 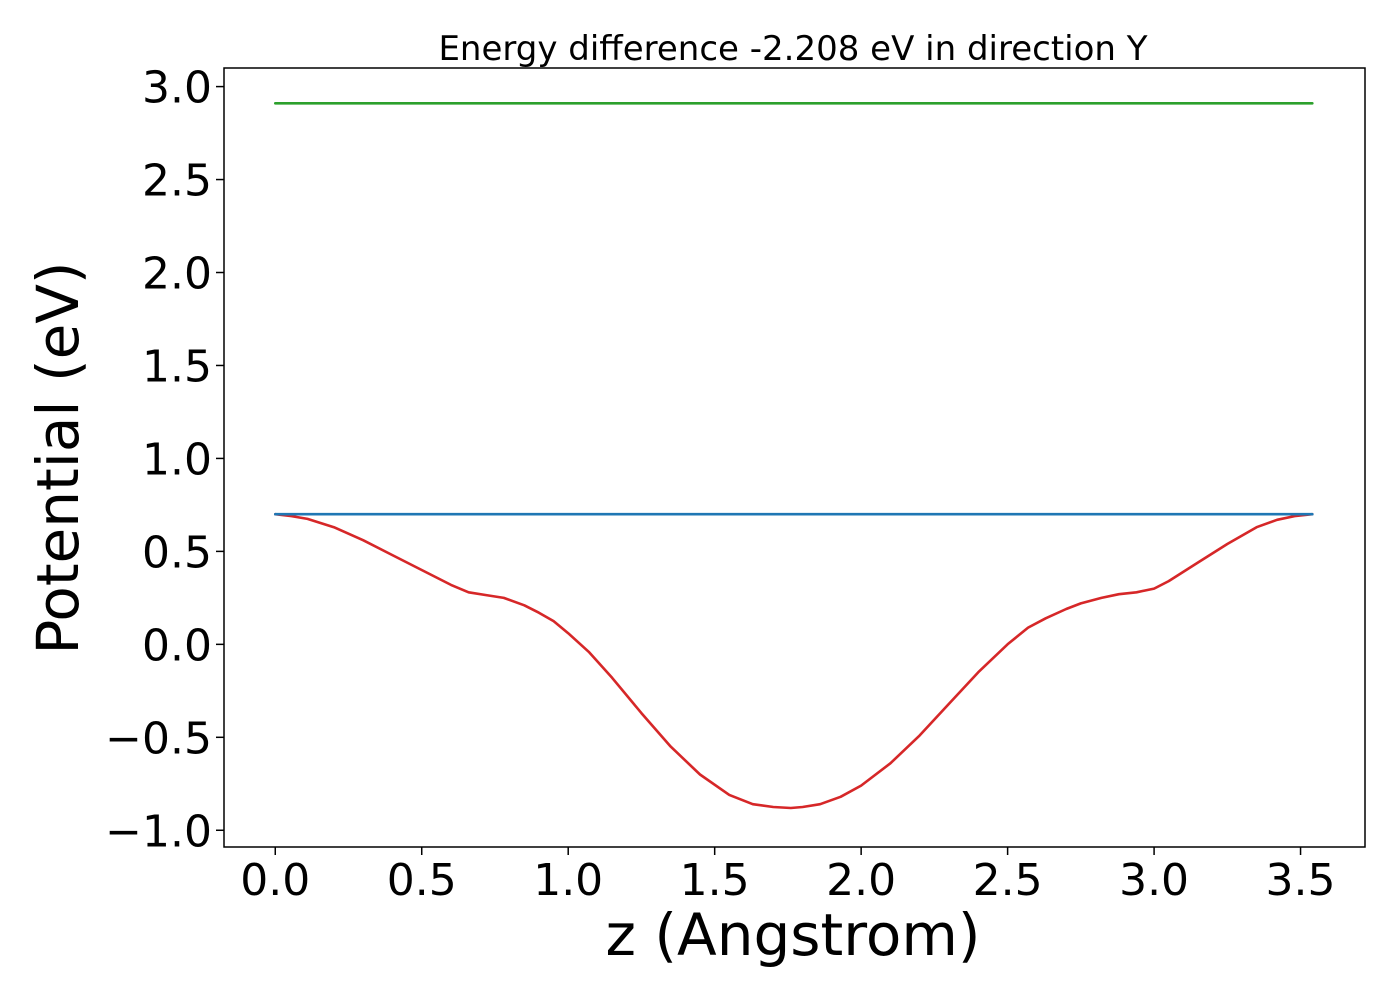 What do you see at coordinates (177, 366) in the screenshot?
I see `y-tick-label: 1.5` at bounding box center [177, 366].